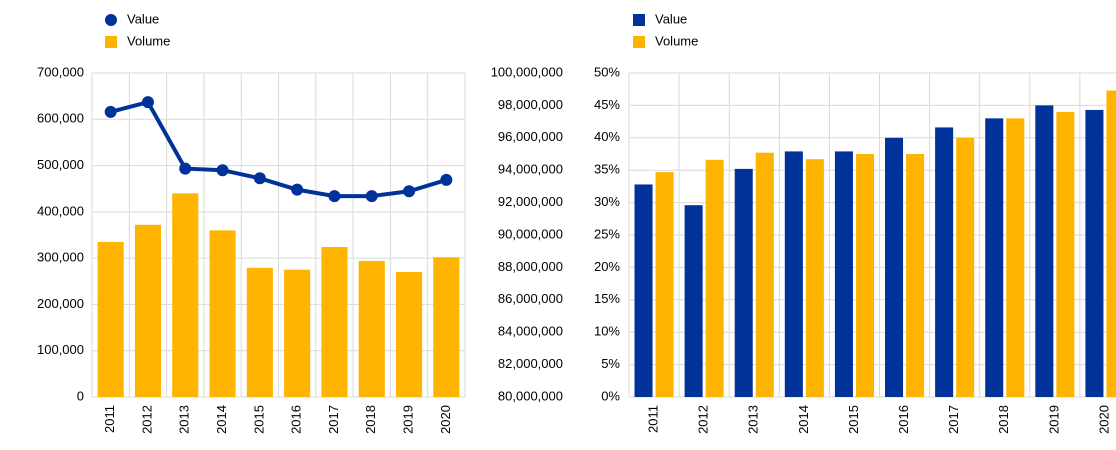  What do you see at coordinates (60, 210) in the screenshot?
I see `y-tick-label: 400,000` at bounding box center [60, 210].